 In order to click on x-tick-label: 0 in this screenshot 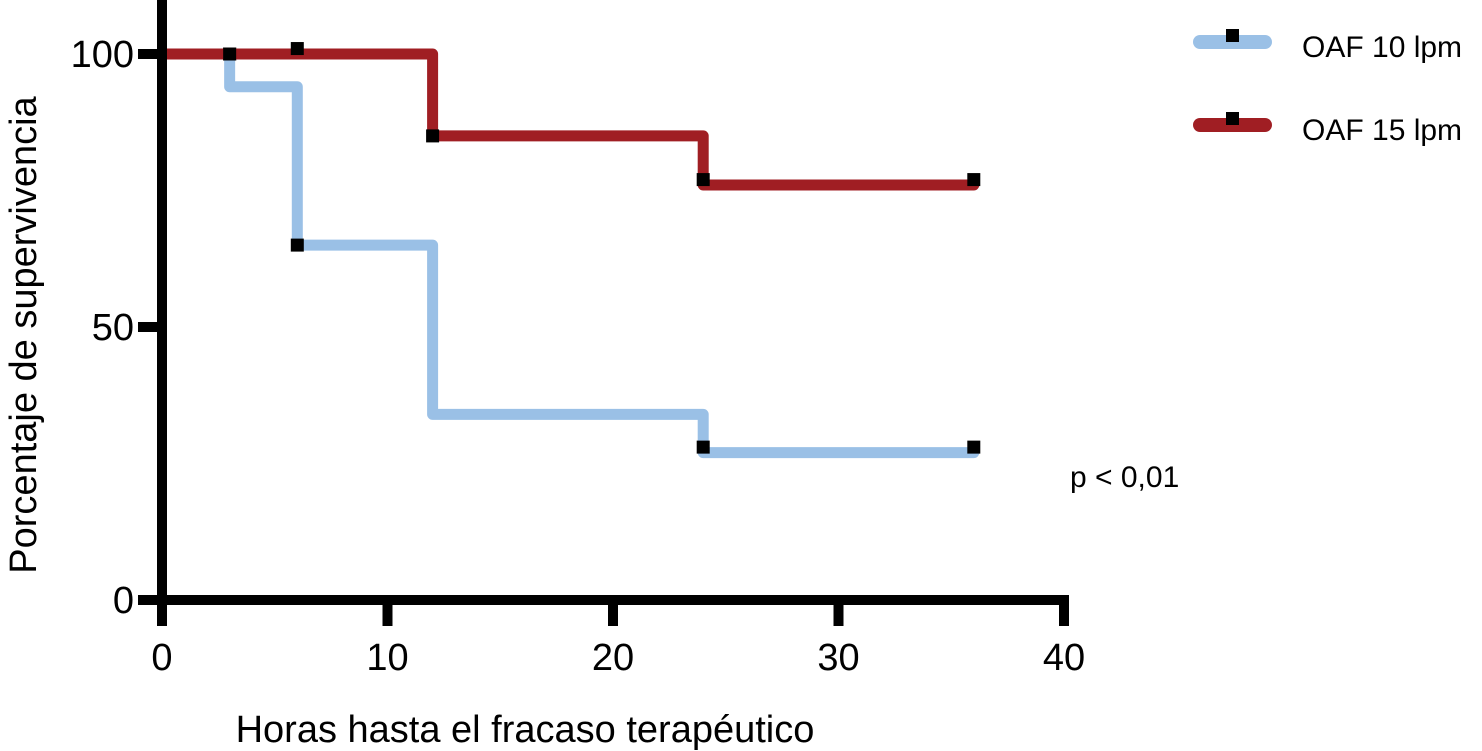, I will do `click(161, 658)`.